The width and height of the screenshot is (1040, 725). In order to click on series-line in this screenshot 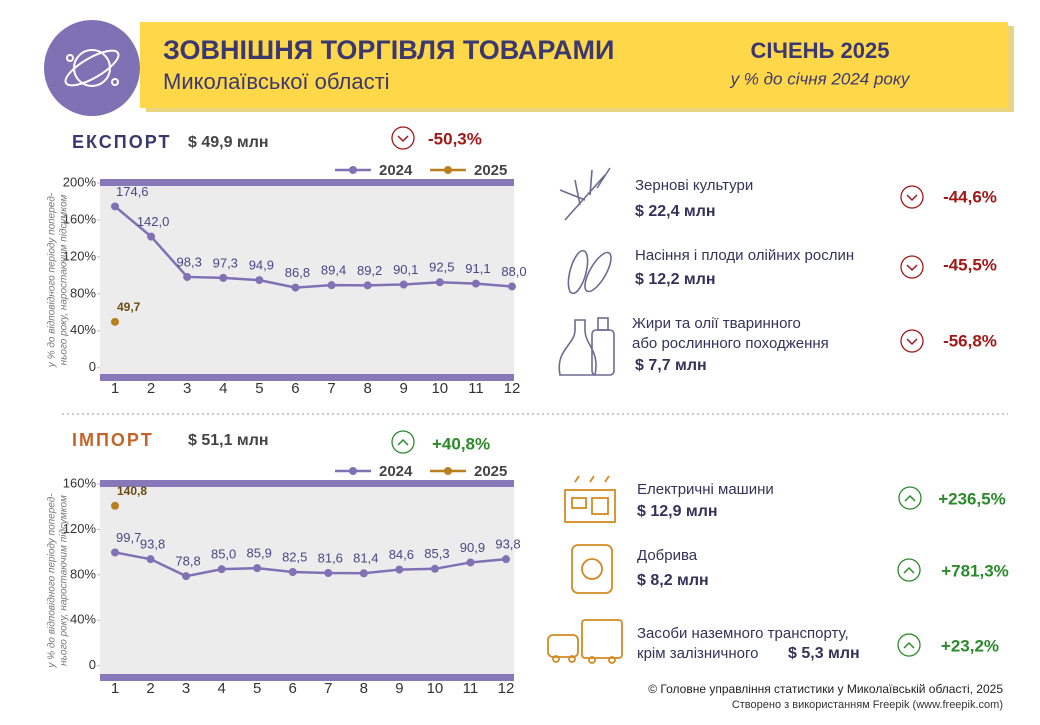, I will do `click(313, 247)`.